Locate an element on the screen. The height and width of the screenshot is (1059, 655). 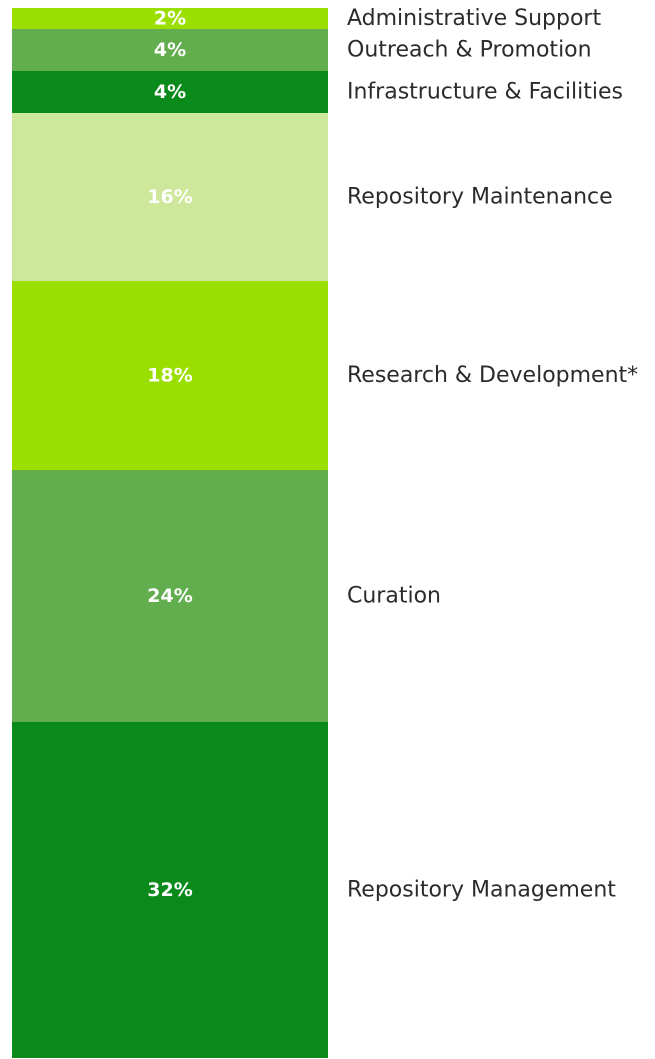
segment-category-label: Repository Management is located at coordinates (481, 890).